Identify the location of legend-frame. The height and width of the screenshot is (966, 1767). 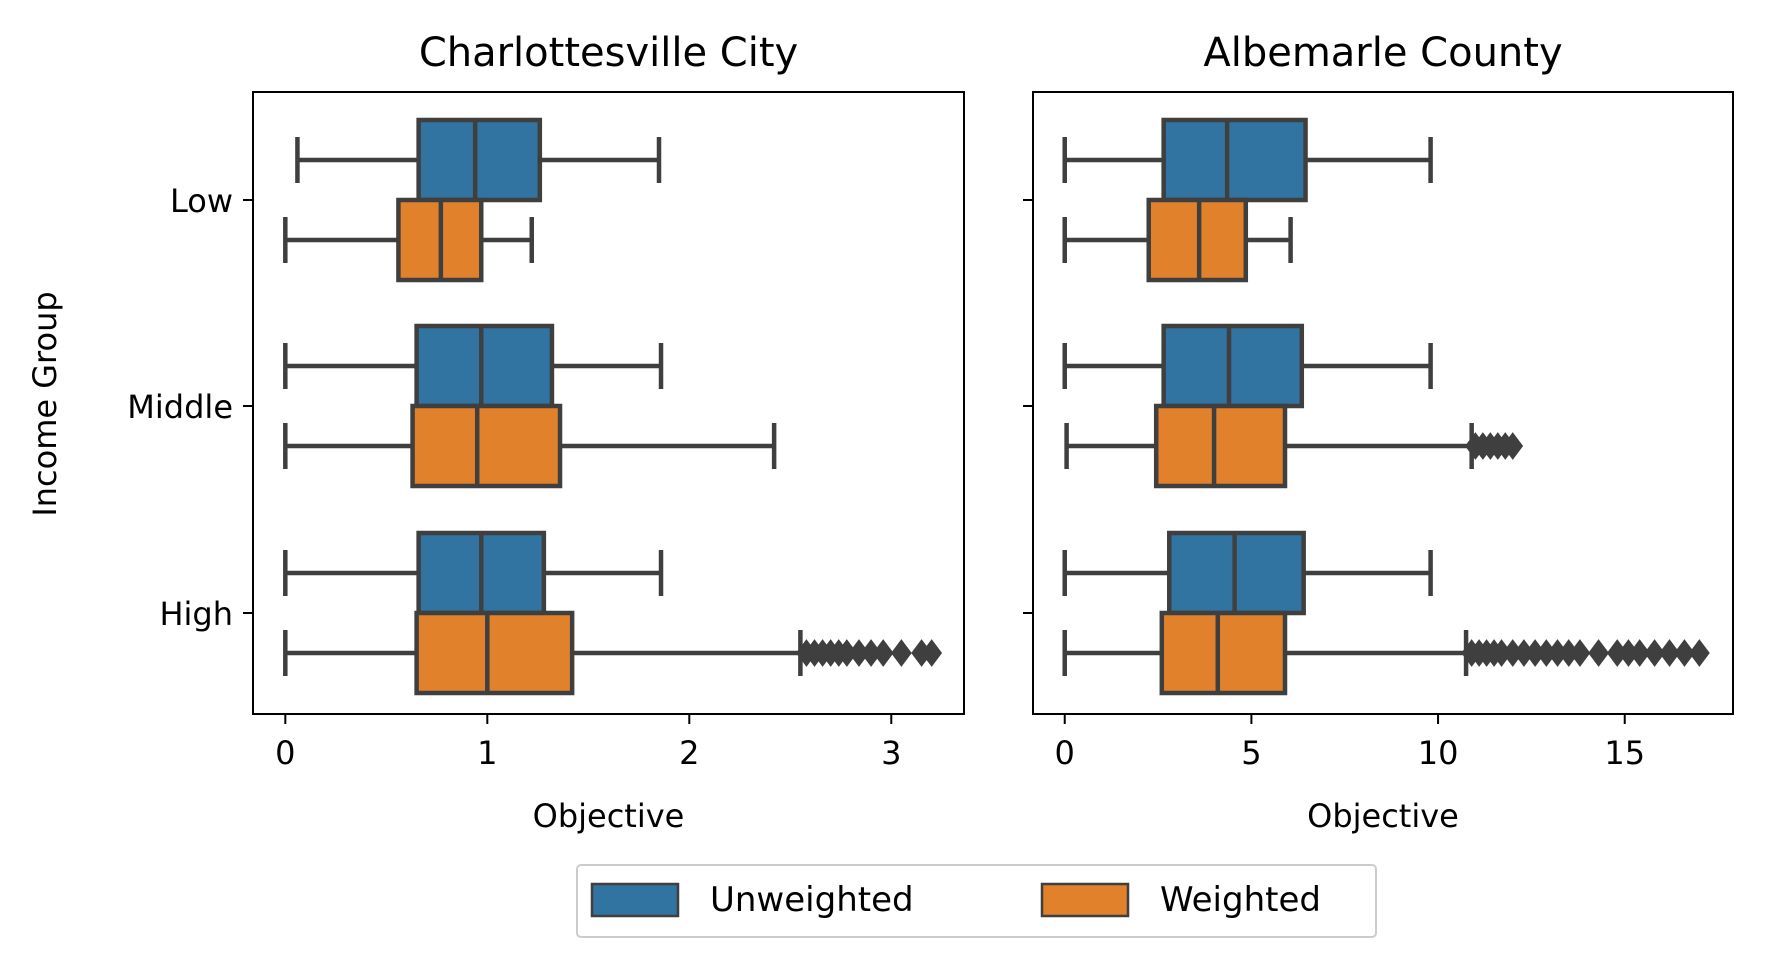
(976, 901).